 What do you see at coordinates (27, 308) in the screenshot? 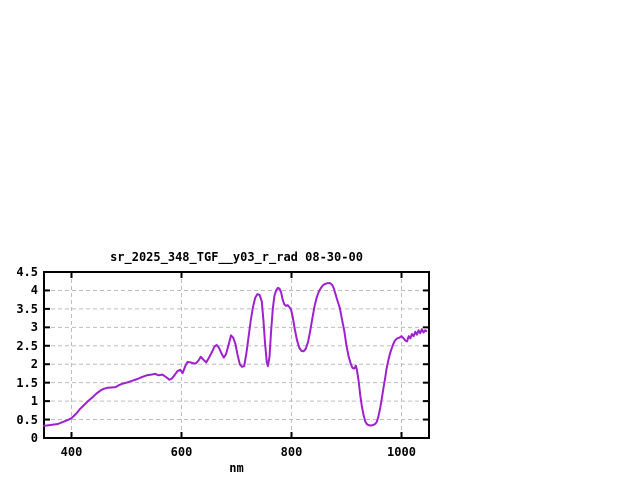
I see `y-tick-label: 3.5` at bounding box center [27, 308].